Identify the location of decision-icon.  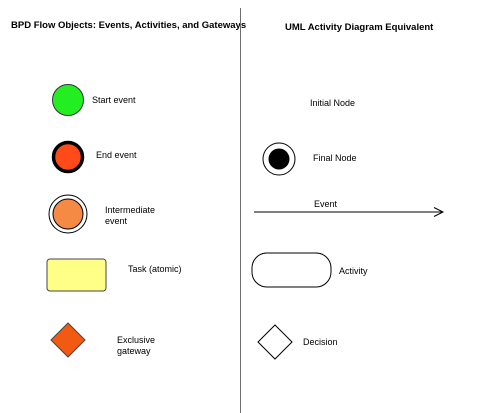
(275, 342).